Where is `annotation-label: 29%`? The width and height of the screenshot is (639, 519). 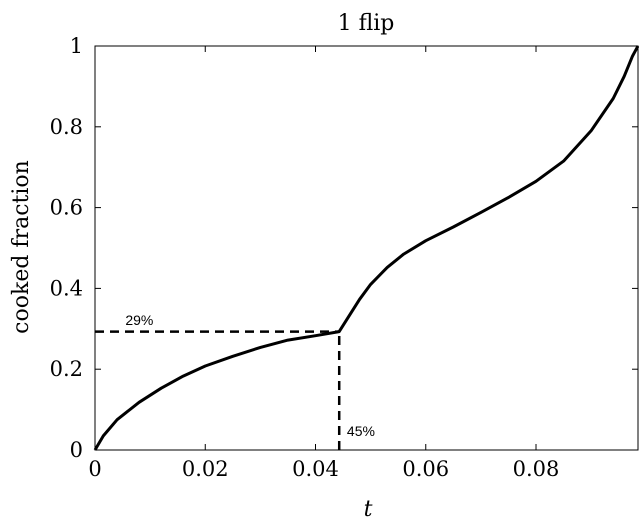
annotation-label: 29% is located at coordinates (139, 320).